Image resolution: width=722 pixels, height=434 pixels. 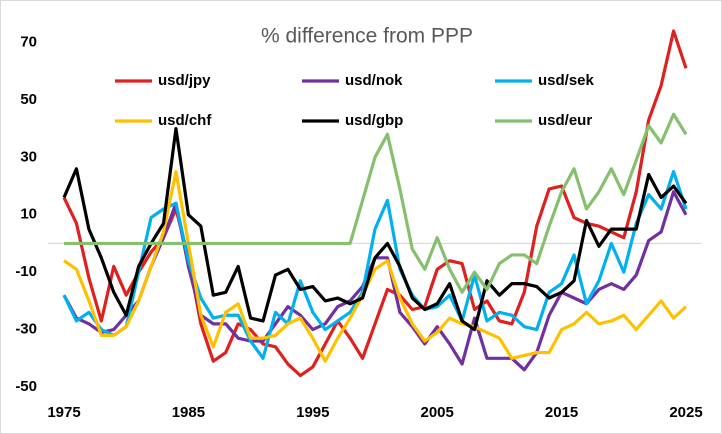 What do you see at coordinates (26, 386) in the screenshot?
I see `y-tick-label: -50` at bounding box center [26, 386].